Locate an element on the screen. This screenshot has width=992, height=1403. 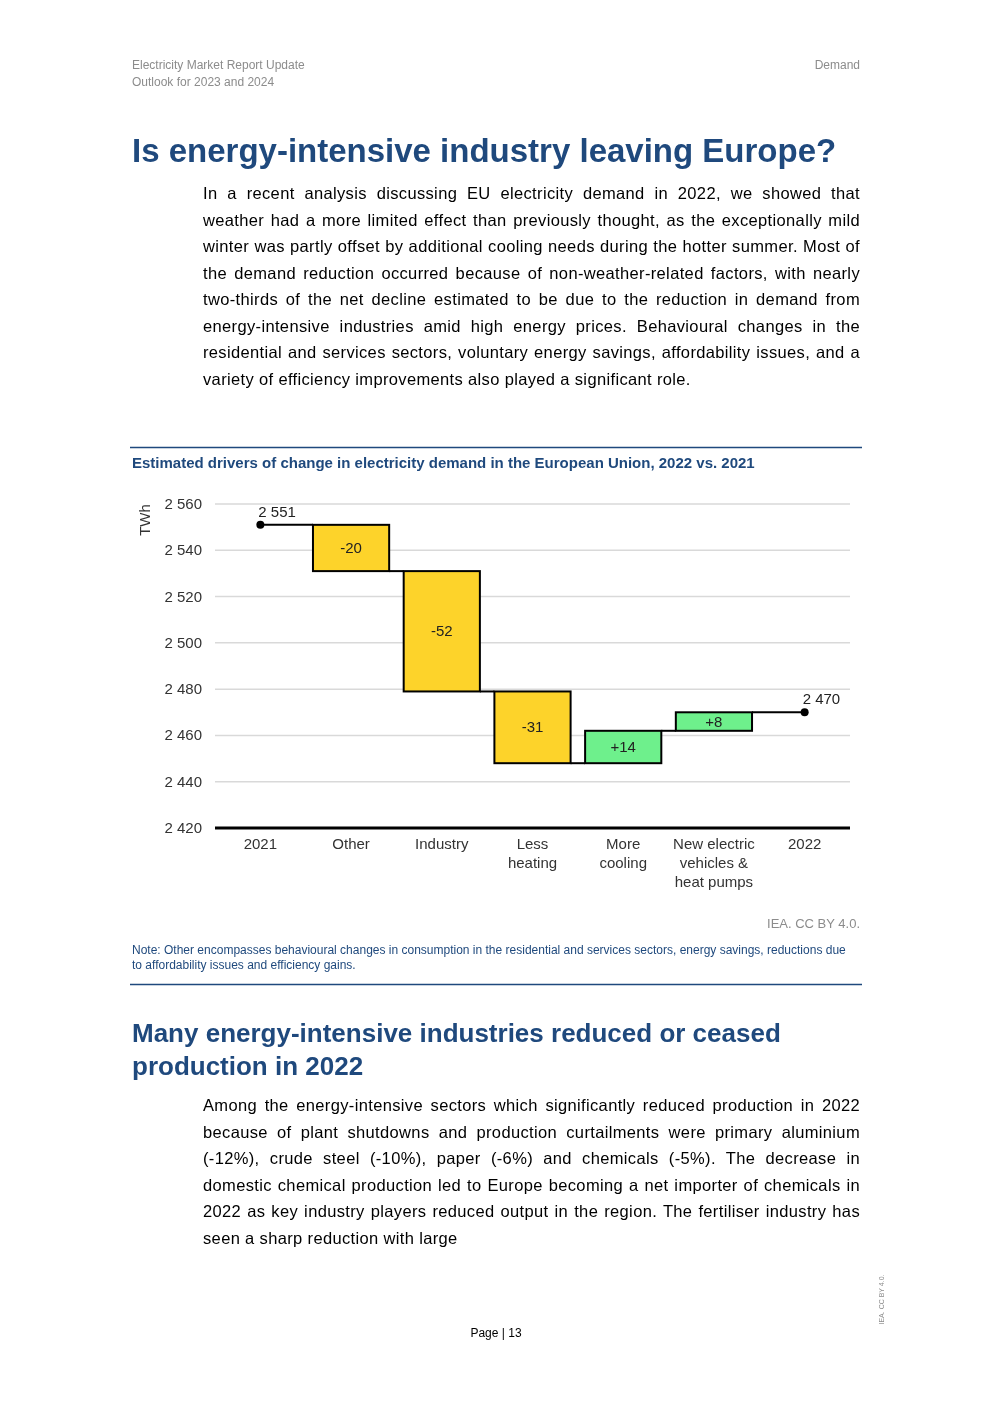
x-tick-label: Other is located at coordinates (351, 843).